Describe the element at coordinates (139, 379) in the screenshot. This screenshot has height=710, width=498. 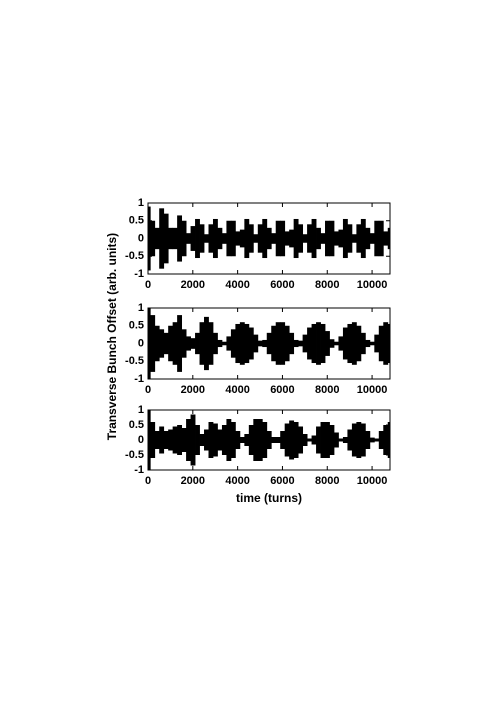
I see `y-tick-label: -1` at that location.